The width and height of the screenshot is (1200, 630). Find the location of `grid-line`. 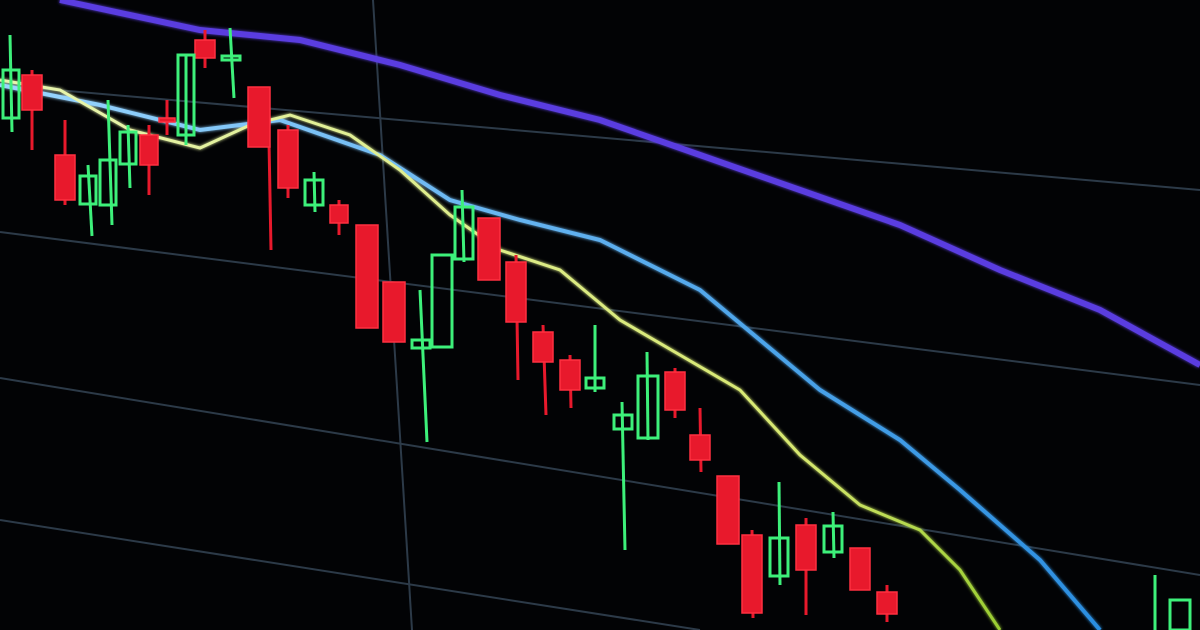

grid-line is located at coordinates (350, 574).